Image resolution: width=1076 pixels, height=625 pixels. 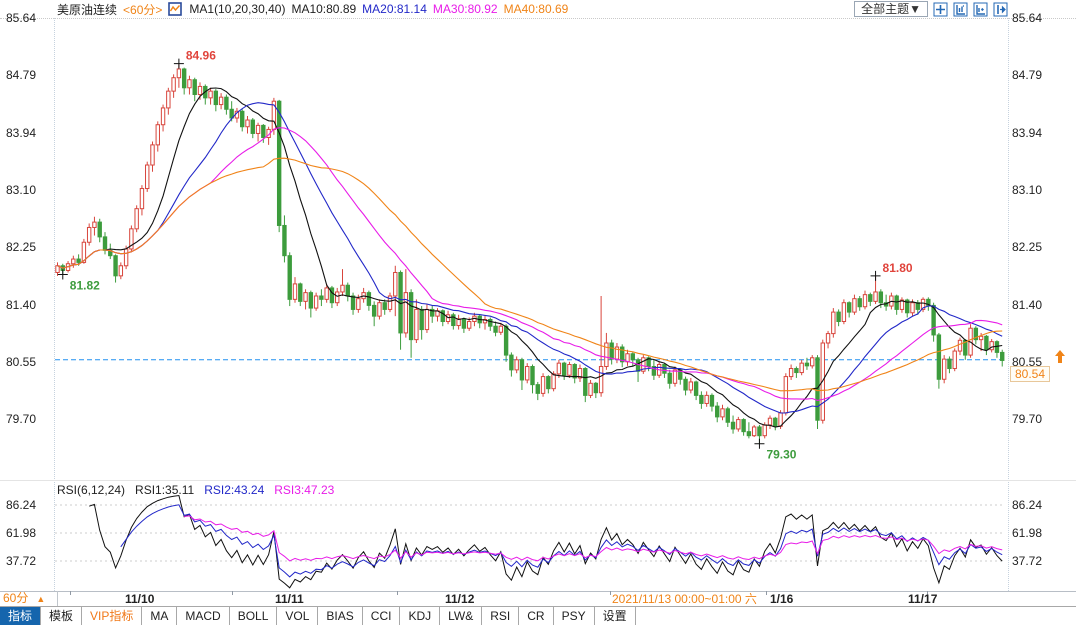 What do you see at coordinates (91, 490) in the screenshot?
I see `rsi-params-label: RSI(6,12,24)` at bounding box center [91, 490].